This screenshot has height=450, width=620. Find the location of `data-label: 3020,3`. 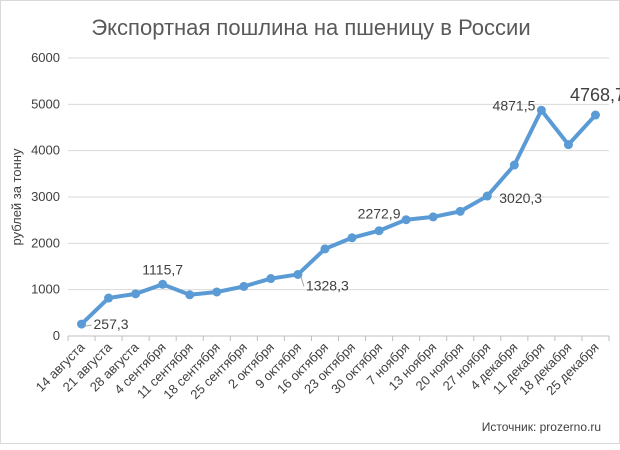

data-label: 3020,3 is located at coordinates (520, 198).